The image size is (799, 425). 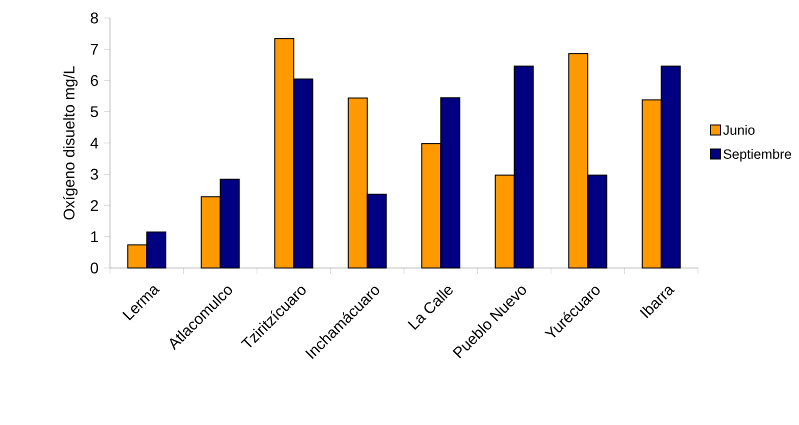 I want to click on y-tick-label: 0, so click(x=94, y=268).